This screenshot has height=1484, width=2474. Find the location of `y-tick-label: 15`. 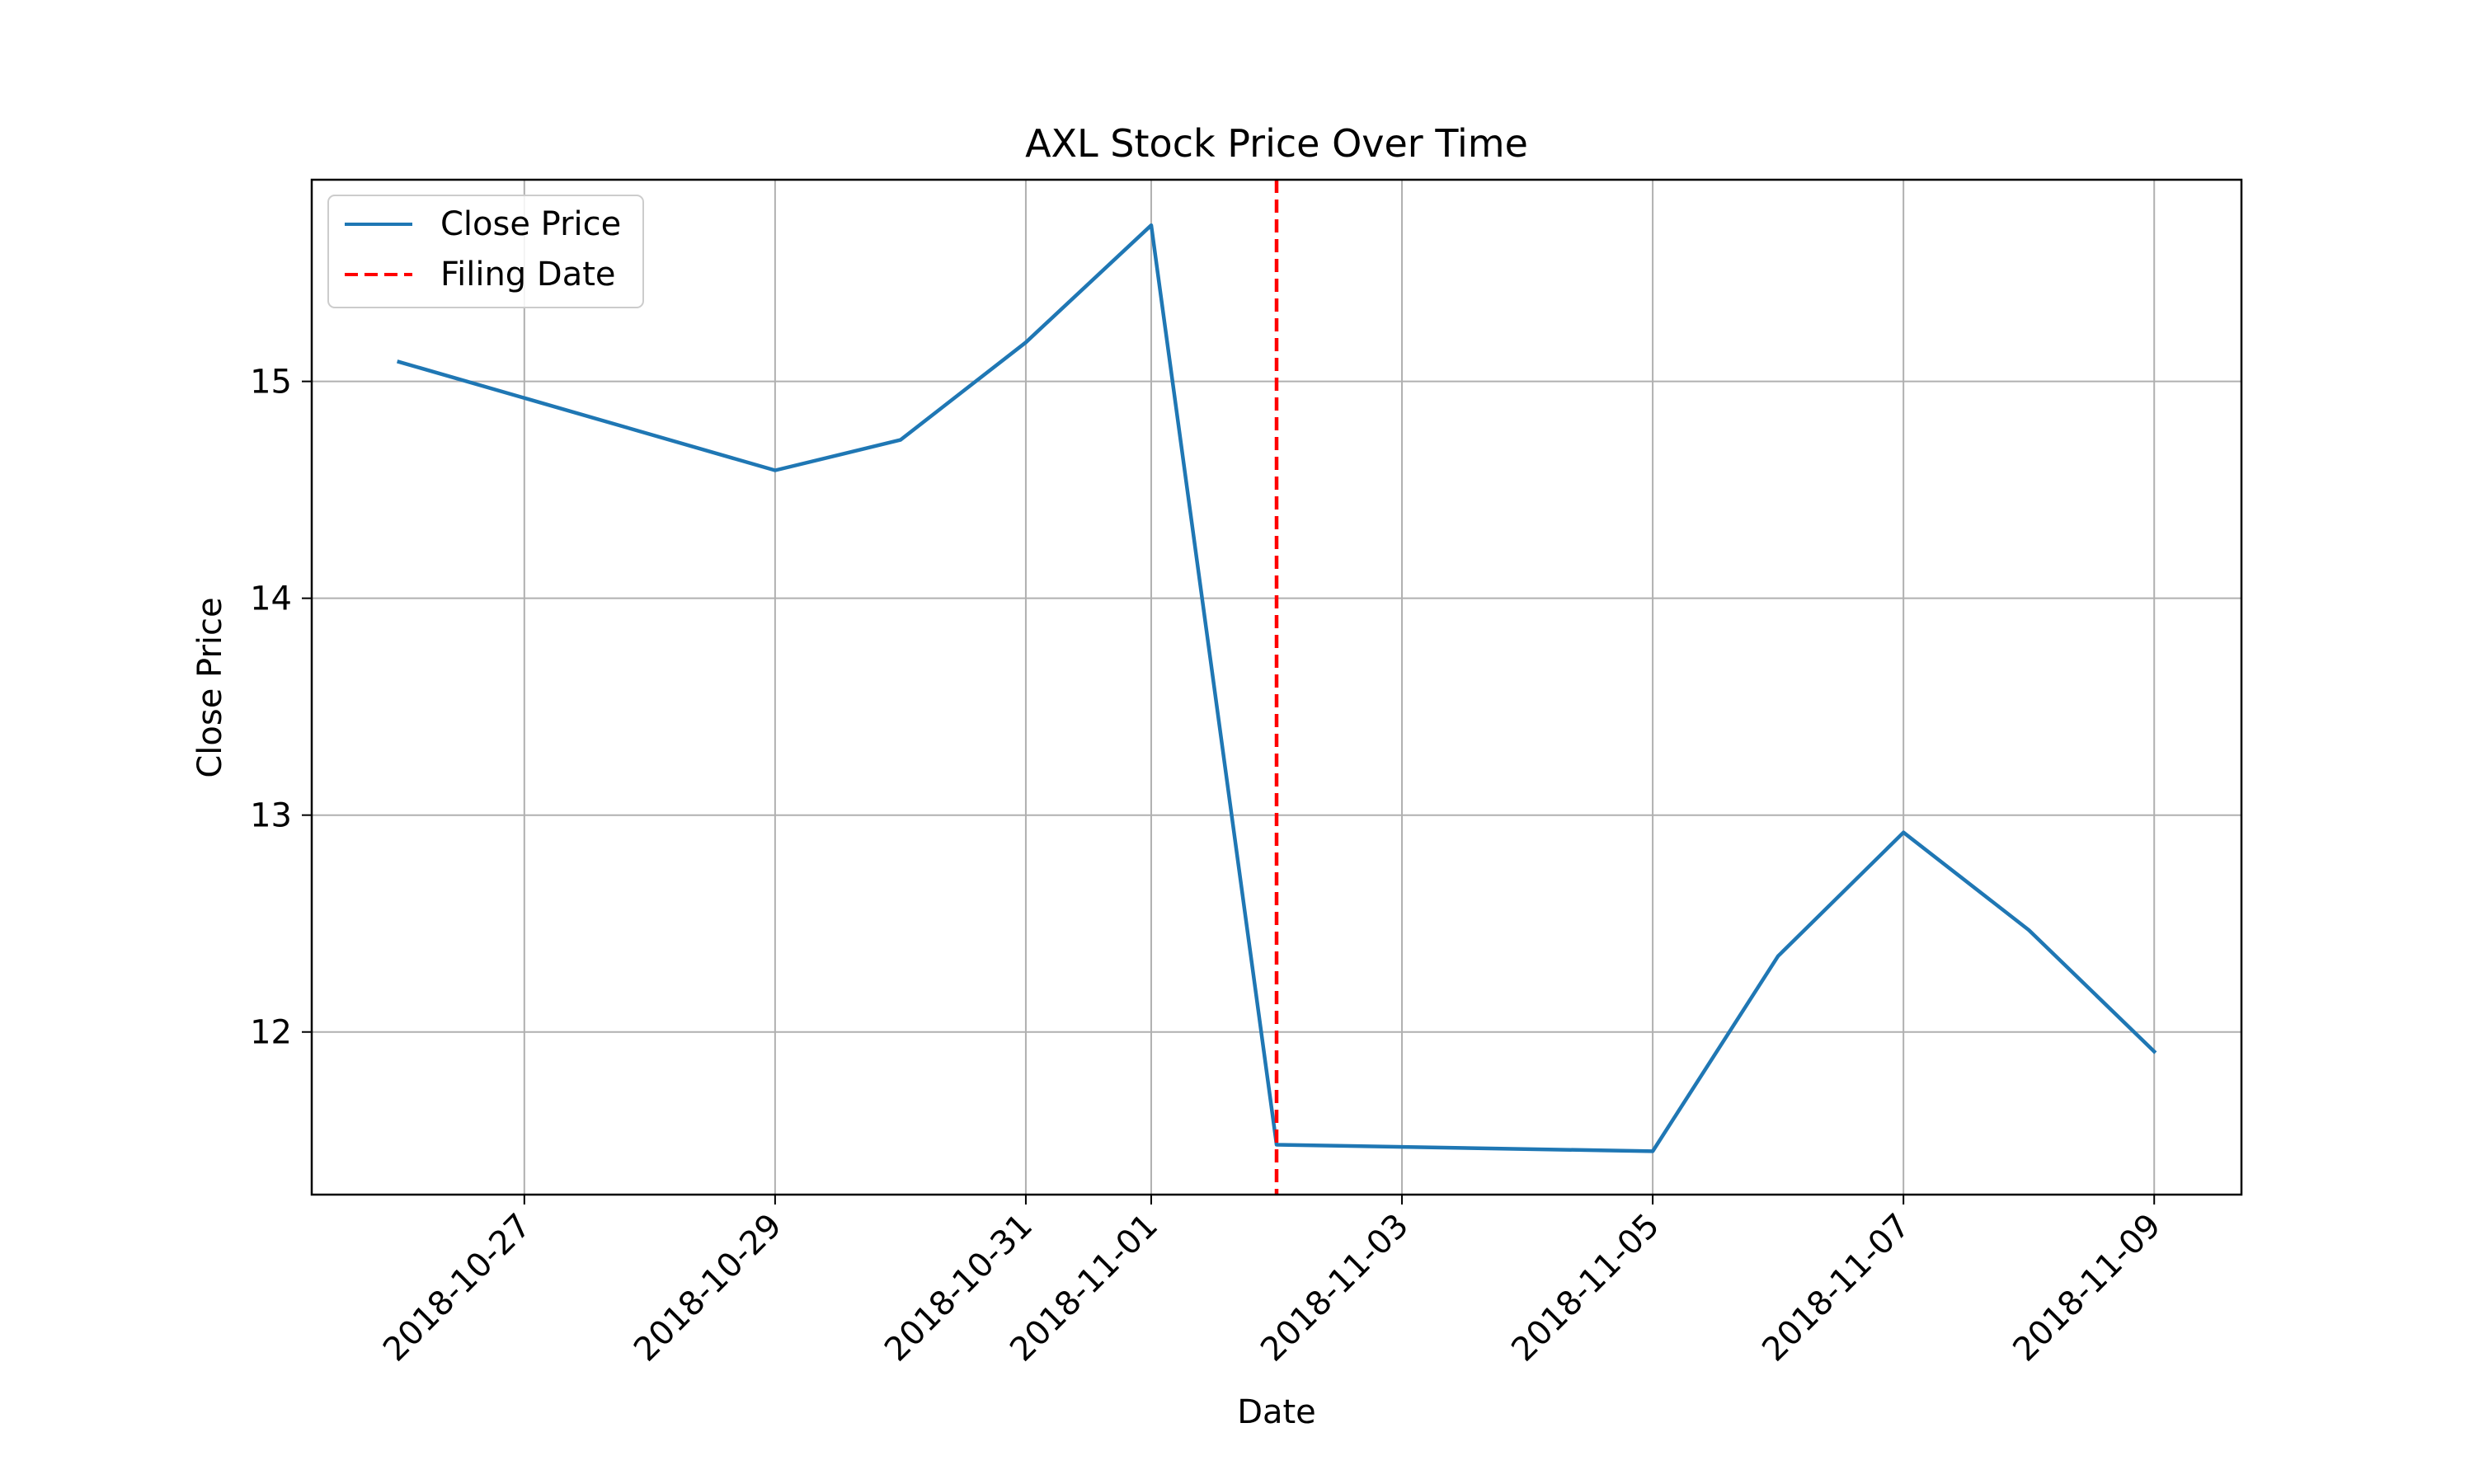

y-tick-label: 15 is located at coordinates (271, 383).